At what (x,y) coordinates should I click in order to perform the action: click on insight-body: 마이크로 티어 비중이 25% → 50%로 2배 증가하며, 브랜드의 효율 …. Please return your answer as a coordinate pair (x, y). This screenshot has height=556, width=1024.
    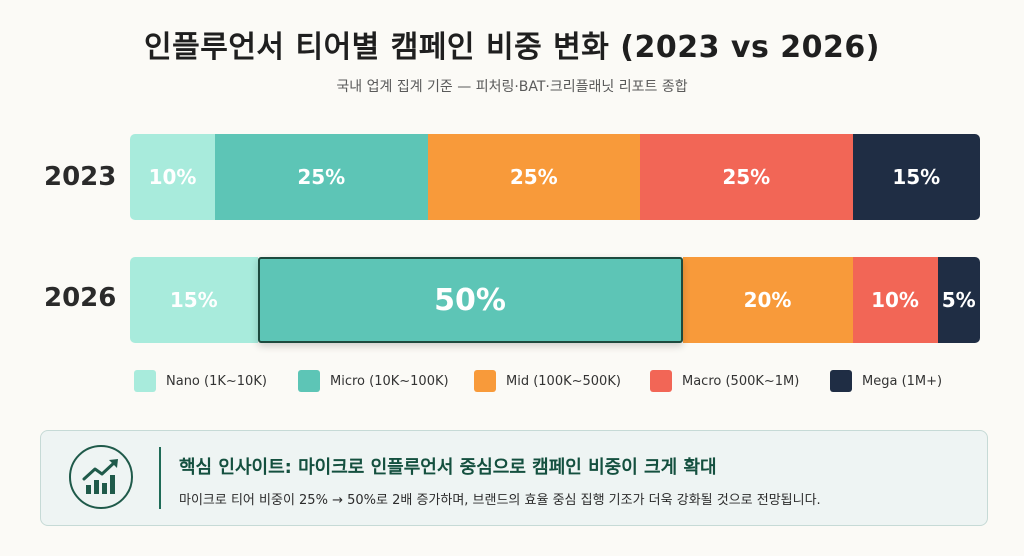
    Looking at the image, I should click on (500, 500).